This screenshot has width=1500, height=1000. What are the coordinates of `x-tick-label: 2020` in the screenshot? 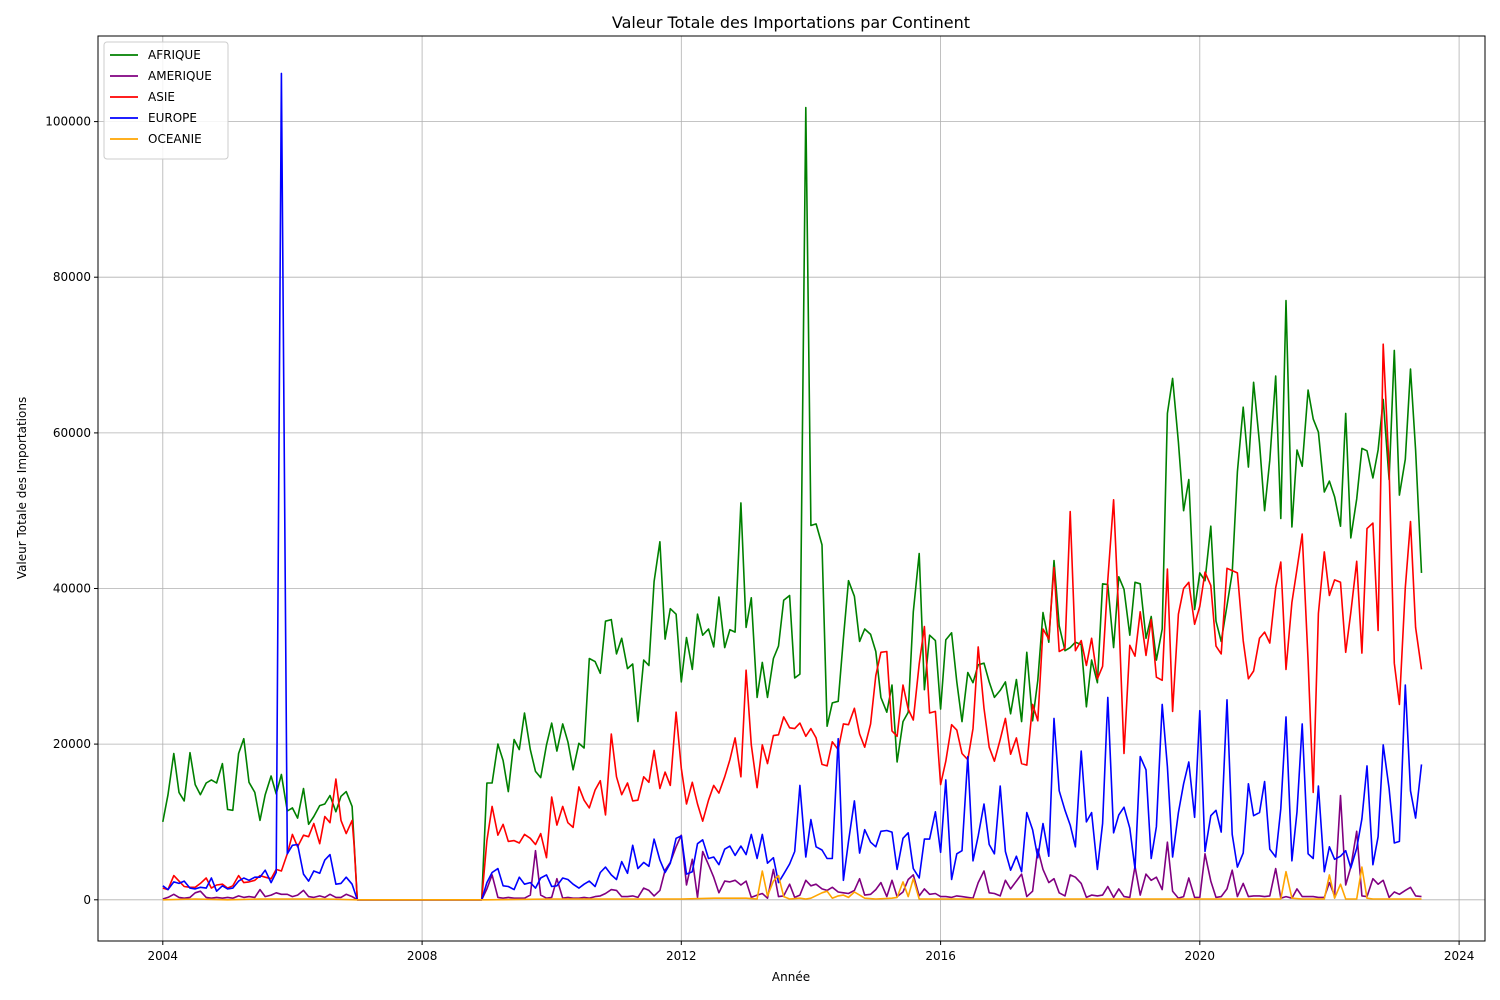 It's located at (1200, 956).